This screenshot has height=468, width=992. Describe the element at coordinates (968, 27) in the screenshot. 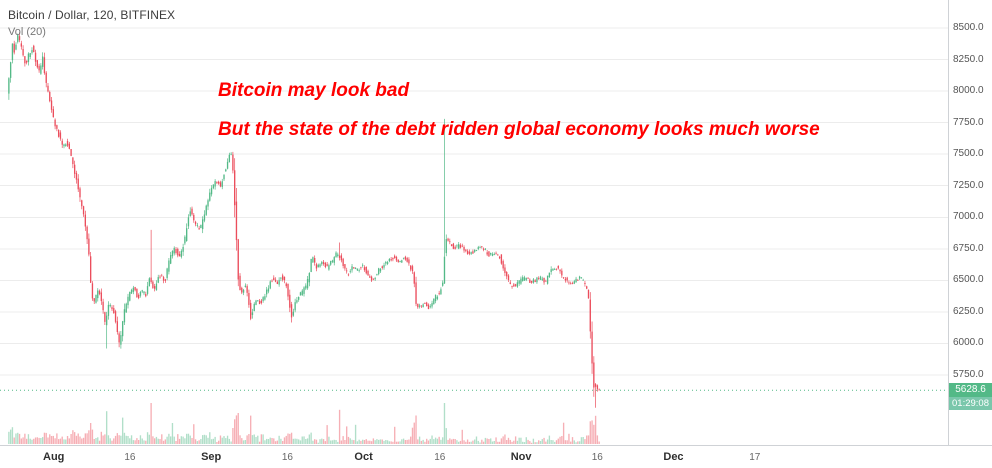

I see `price-tick-label: 8500.0` at that location.